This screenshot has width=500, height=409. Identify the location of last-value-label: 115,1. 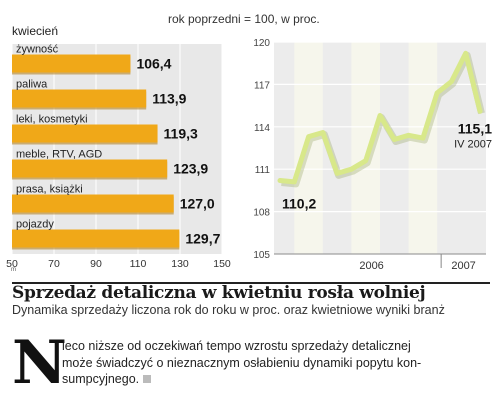
(475, 128).